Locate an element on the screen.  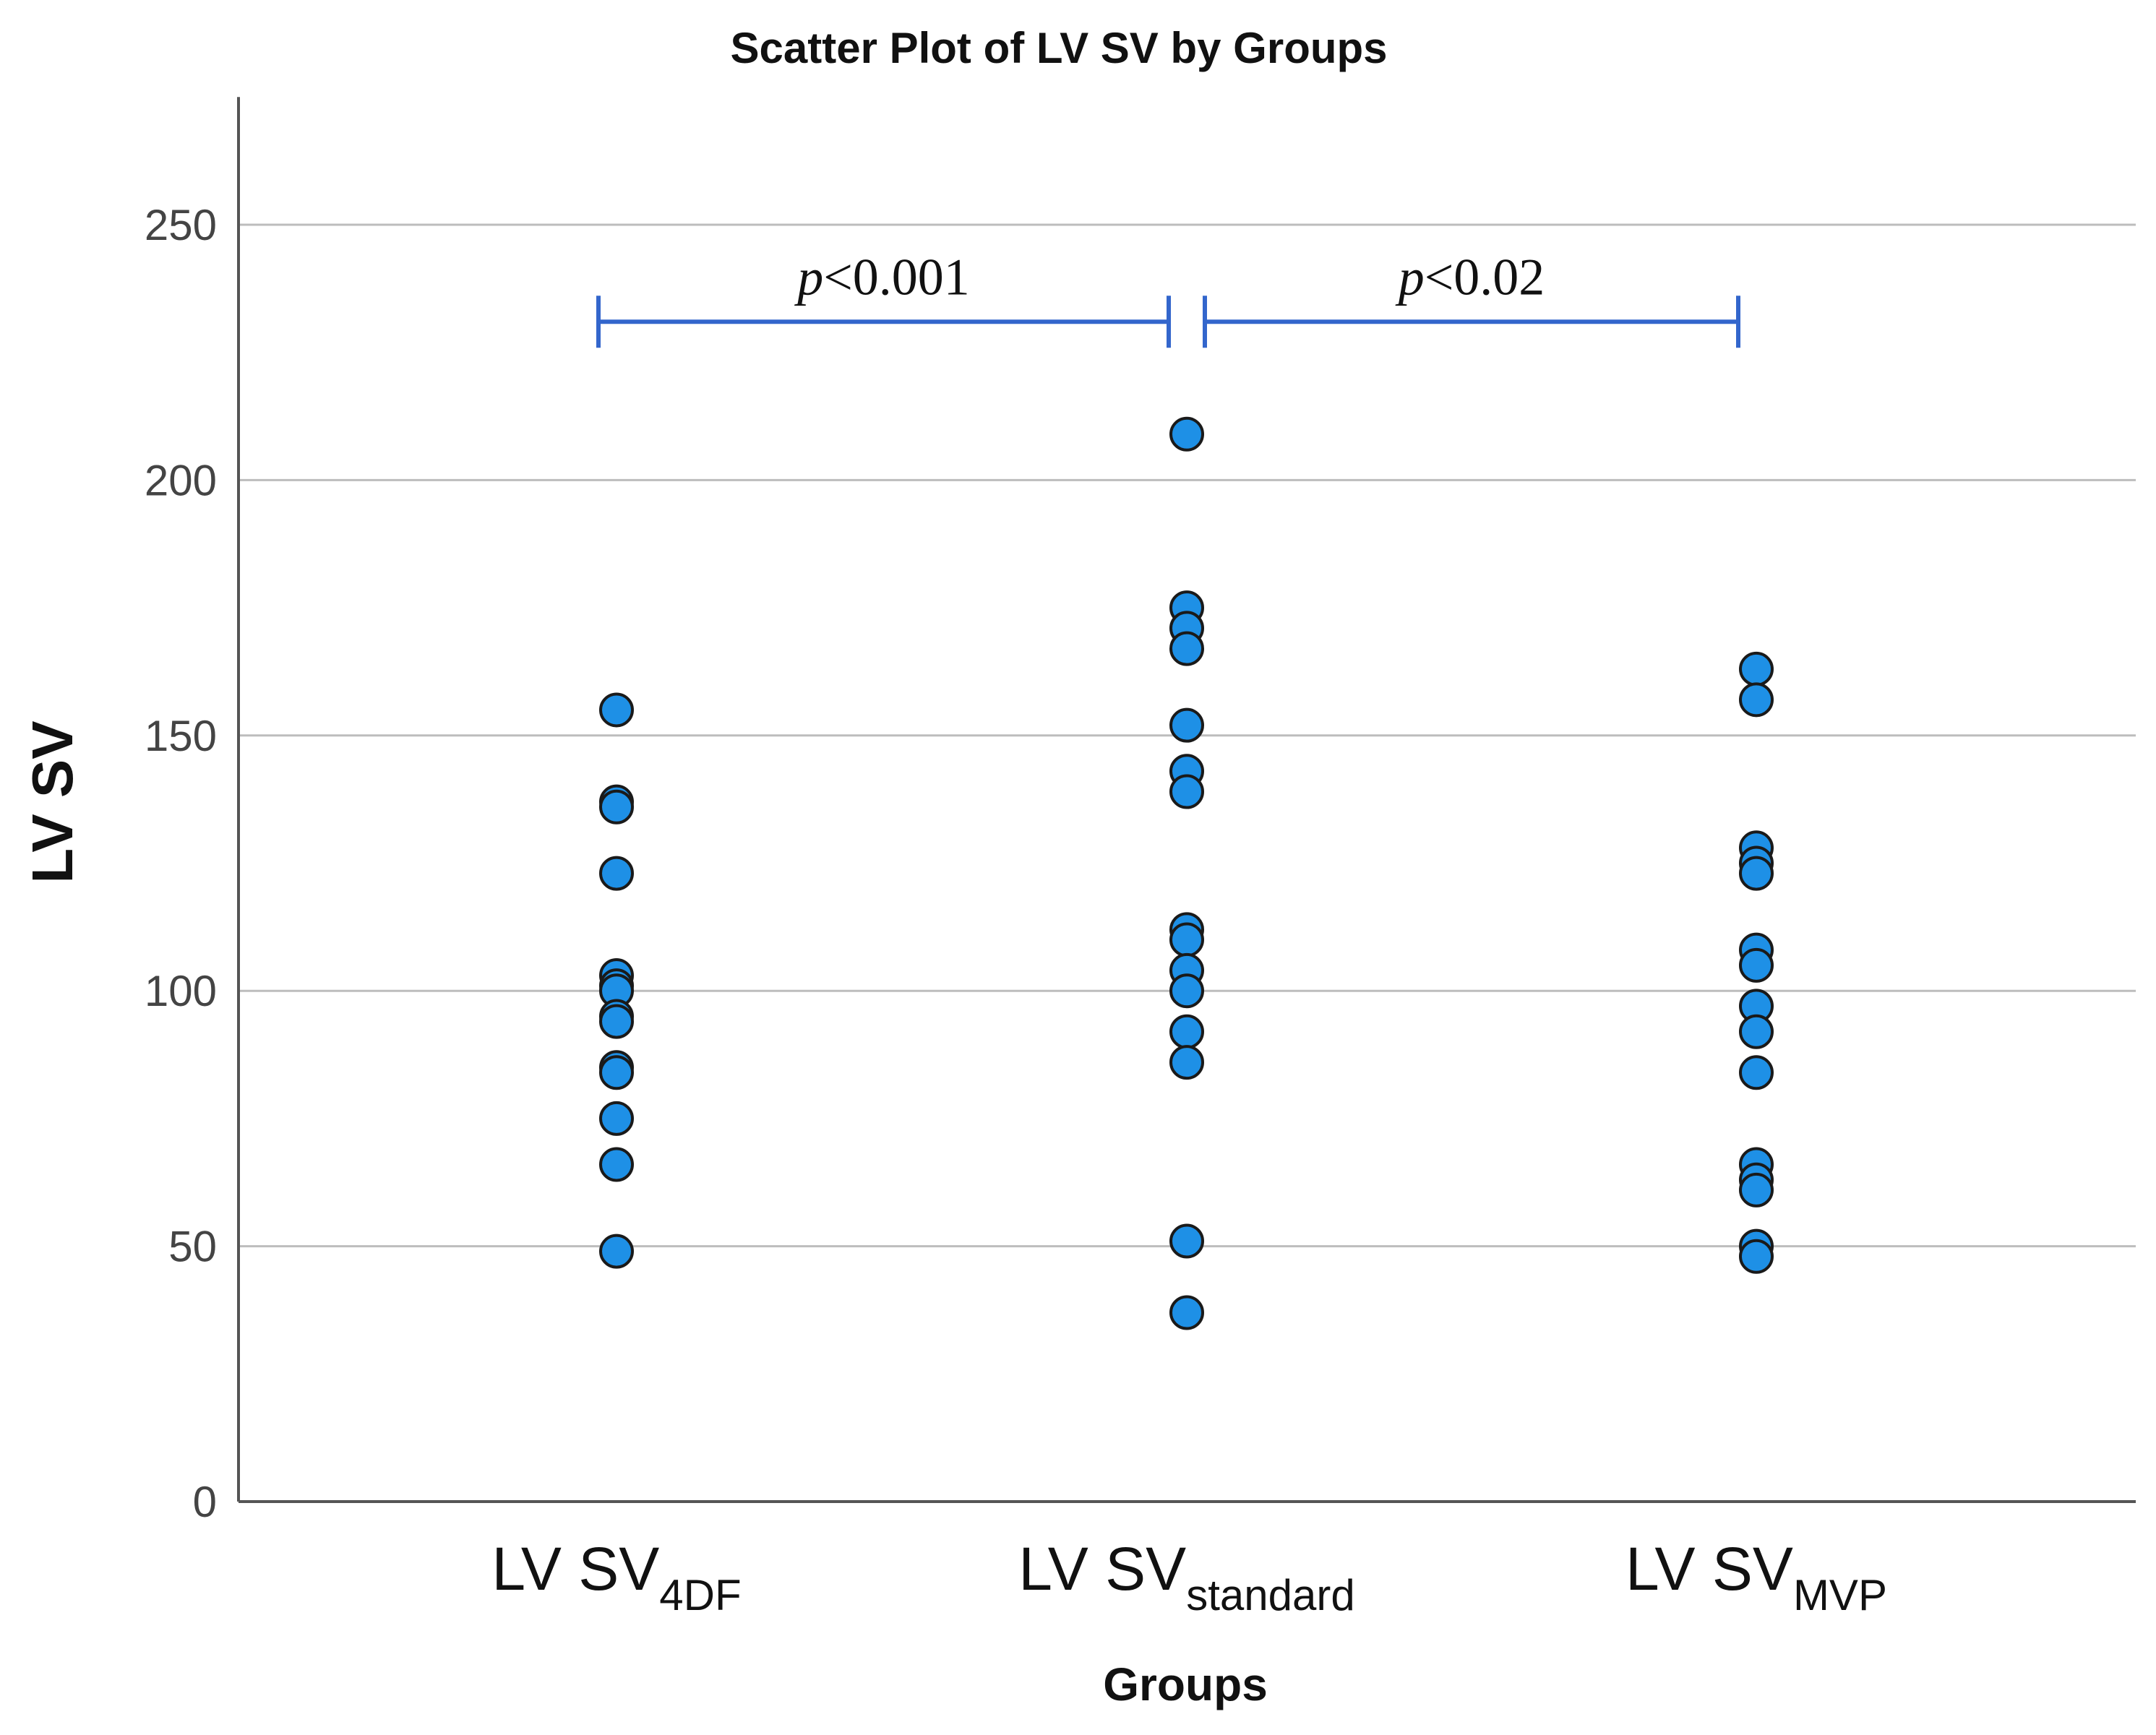
y-tick-label: 100 is located at coordinates (181, 991).